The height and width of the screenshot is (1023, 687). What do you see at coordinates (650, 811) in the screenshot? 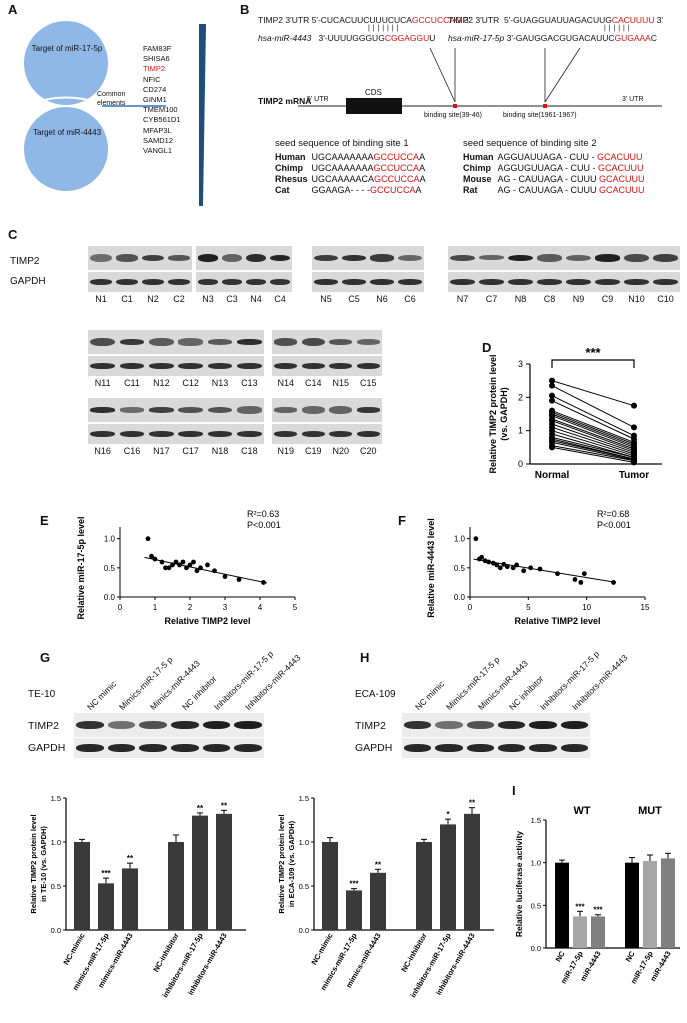
I see `i-mut-label: MUT` at bounding box center [650, 811].